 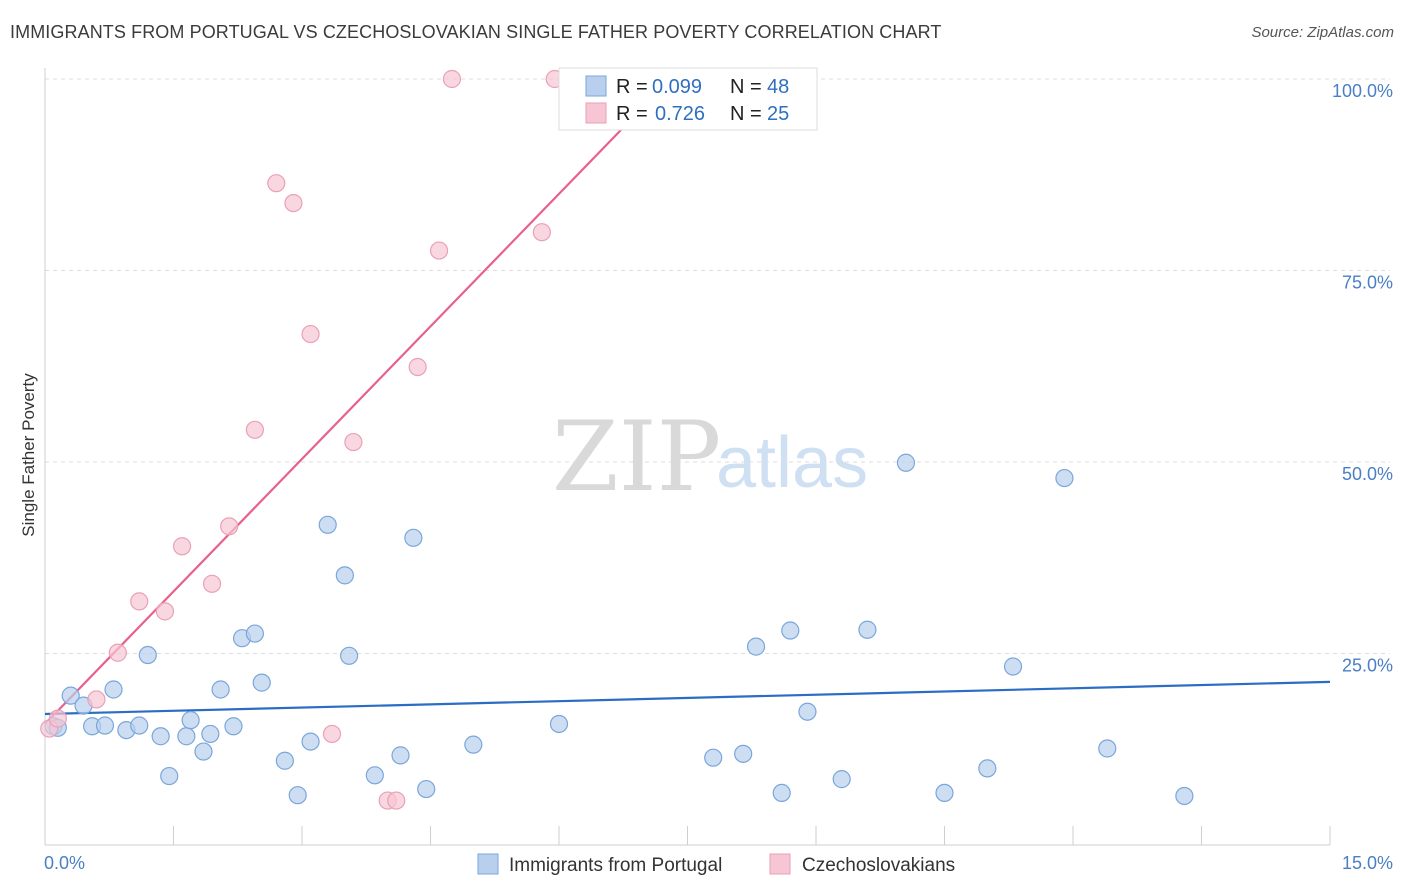 I want to click on y-tick-label: 100.0%, so click(x=1362, y=91).